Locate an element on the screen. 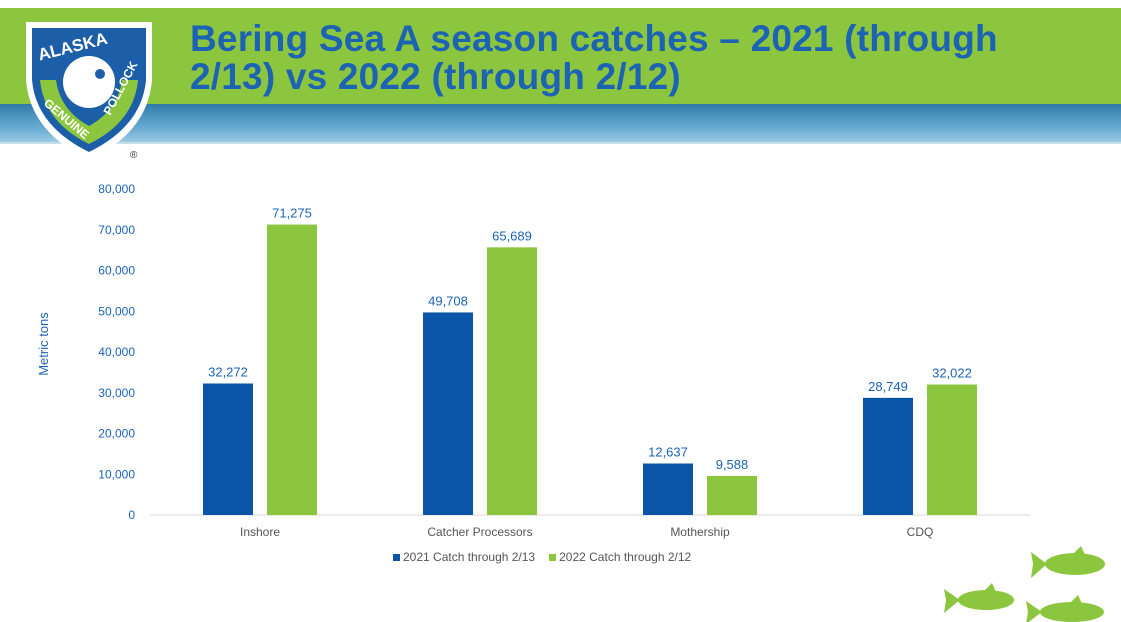  data-label: 32,272 is located at coordinates (228, 371).